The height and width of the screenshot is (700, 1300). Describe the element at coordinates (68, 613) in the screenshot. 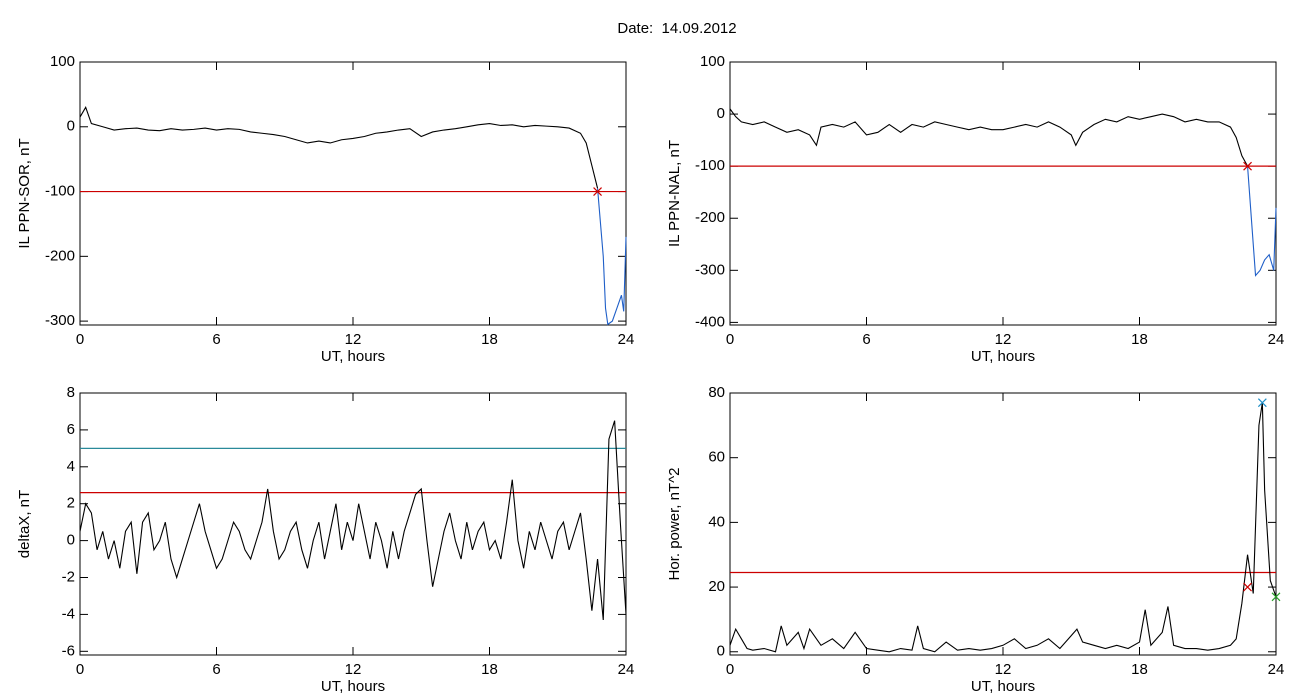

I see `y-tick-label: -4` at that location.